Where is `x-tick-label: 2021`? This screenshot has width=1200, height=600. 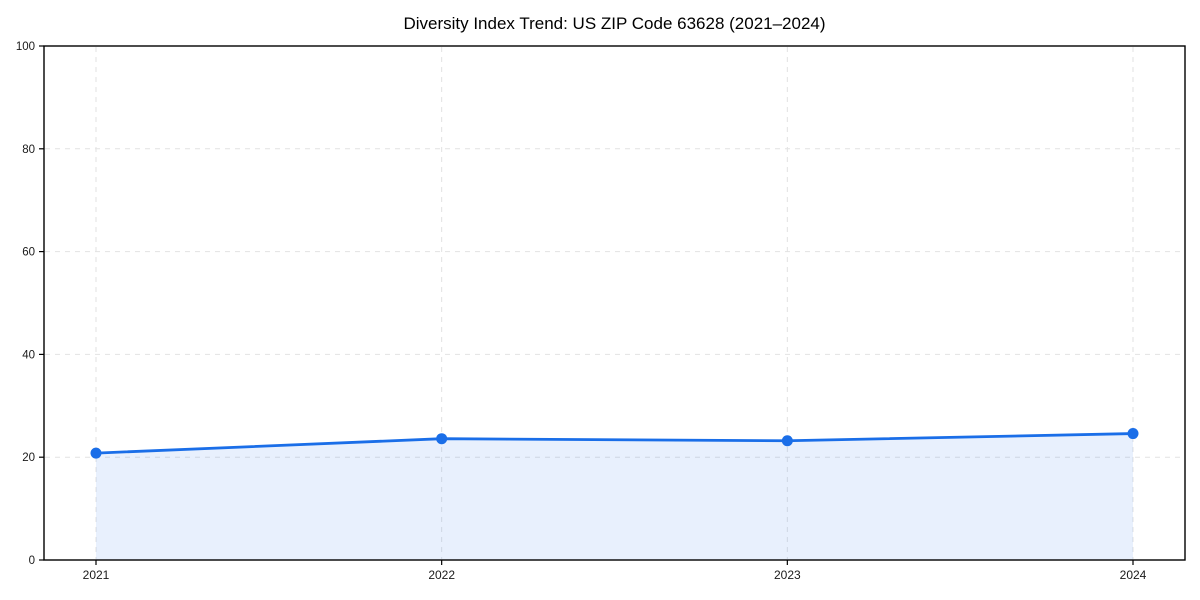 x-tick-label: 2021 is located at coordinates (96, 575).